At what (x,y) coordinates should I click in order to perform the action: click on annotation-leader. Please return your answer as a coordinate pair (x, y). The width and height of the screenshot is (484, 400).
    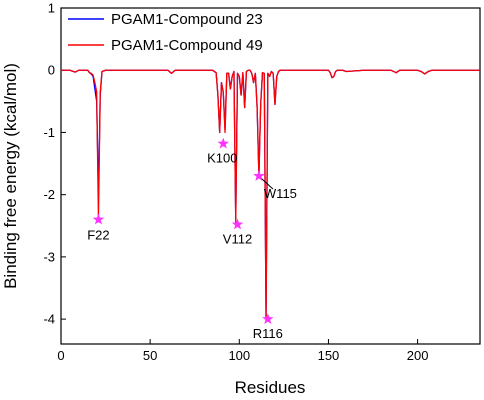
    Looking at the image, I should click on (267, 183).